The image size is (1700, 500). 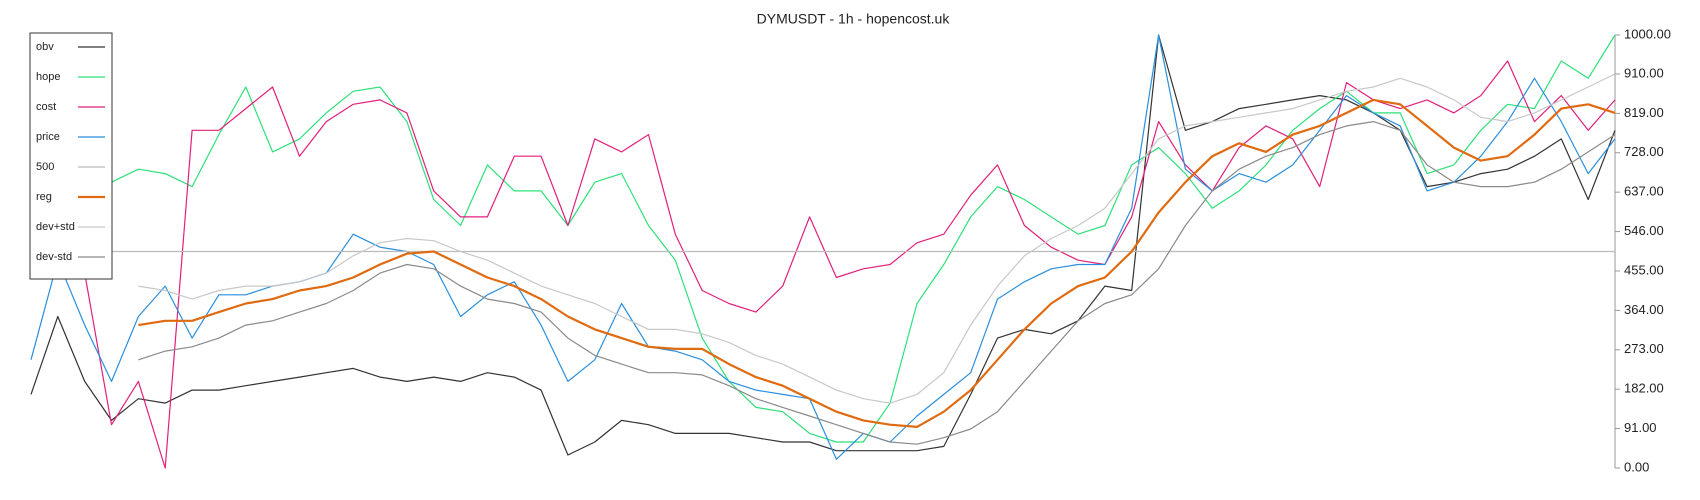 I want to click on legend-box, so click(x=71, y=156).